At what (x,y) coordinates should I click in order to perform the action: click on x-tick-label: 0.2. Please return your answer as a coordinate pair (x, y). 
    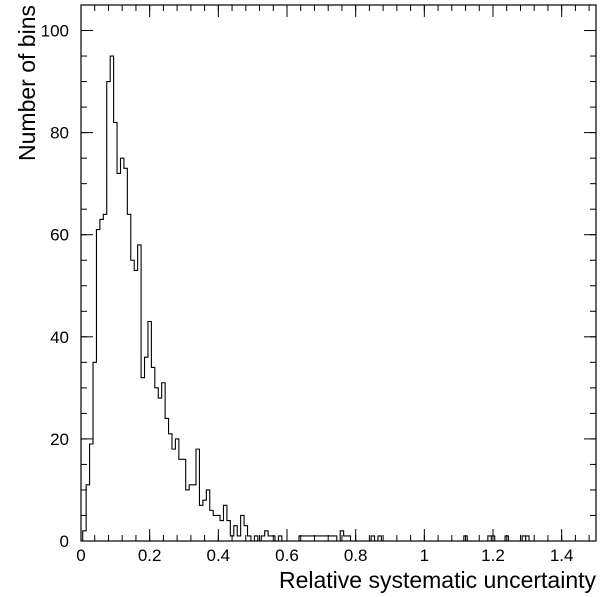
    Looking at the image, I should click on (150, 555).